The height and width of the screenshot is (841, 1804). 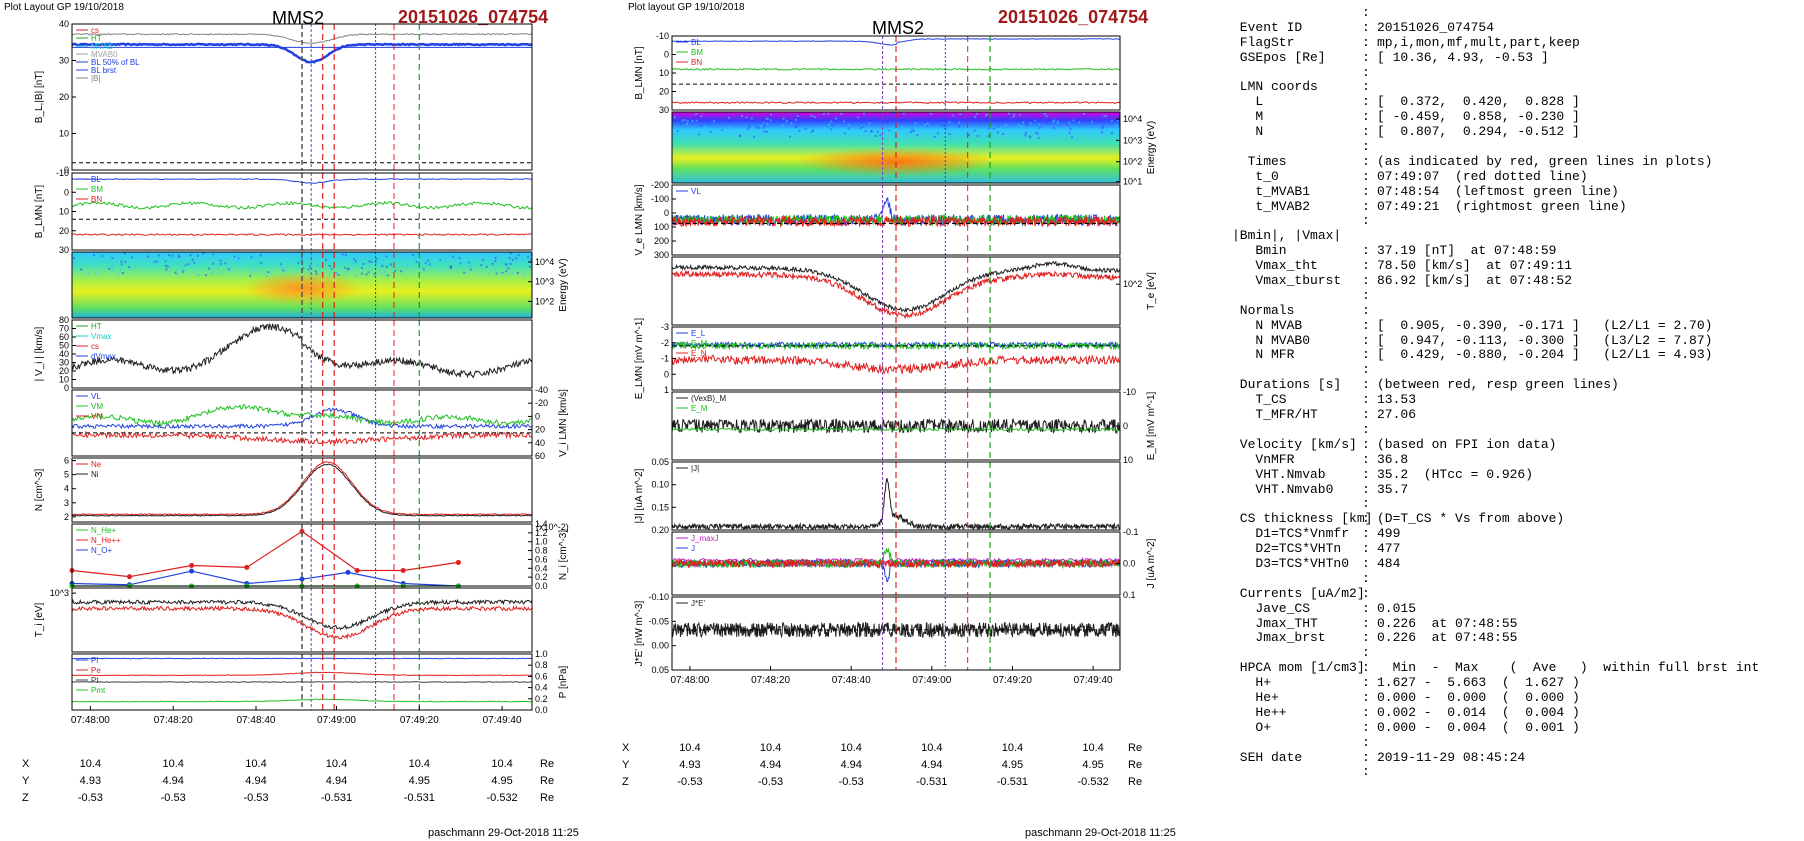 What do you see at coordinates (1514, 623) in the screenshot?
I see `info-row: Jmax_THT:0.226 at 07:48:55` at bounding box center [1514, 623].